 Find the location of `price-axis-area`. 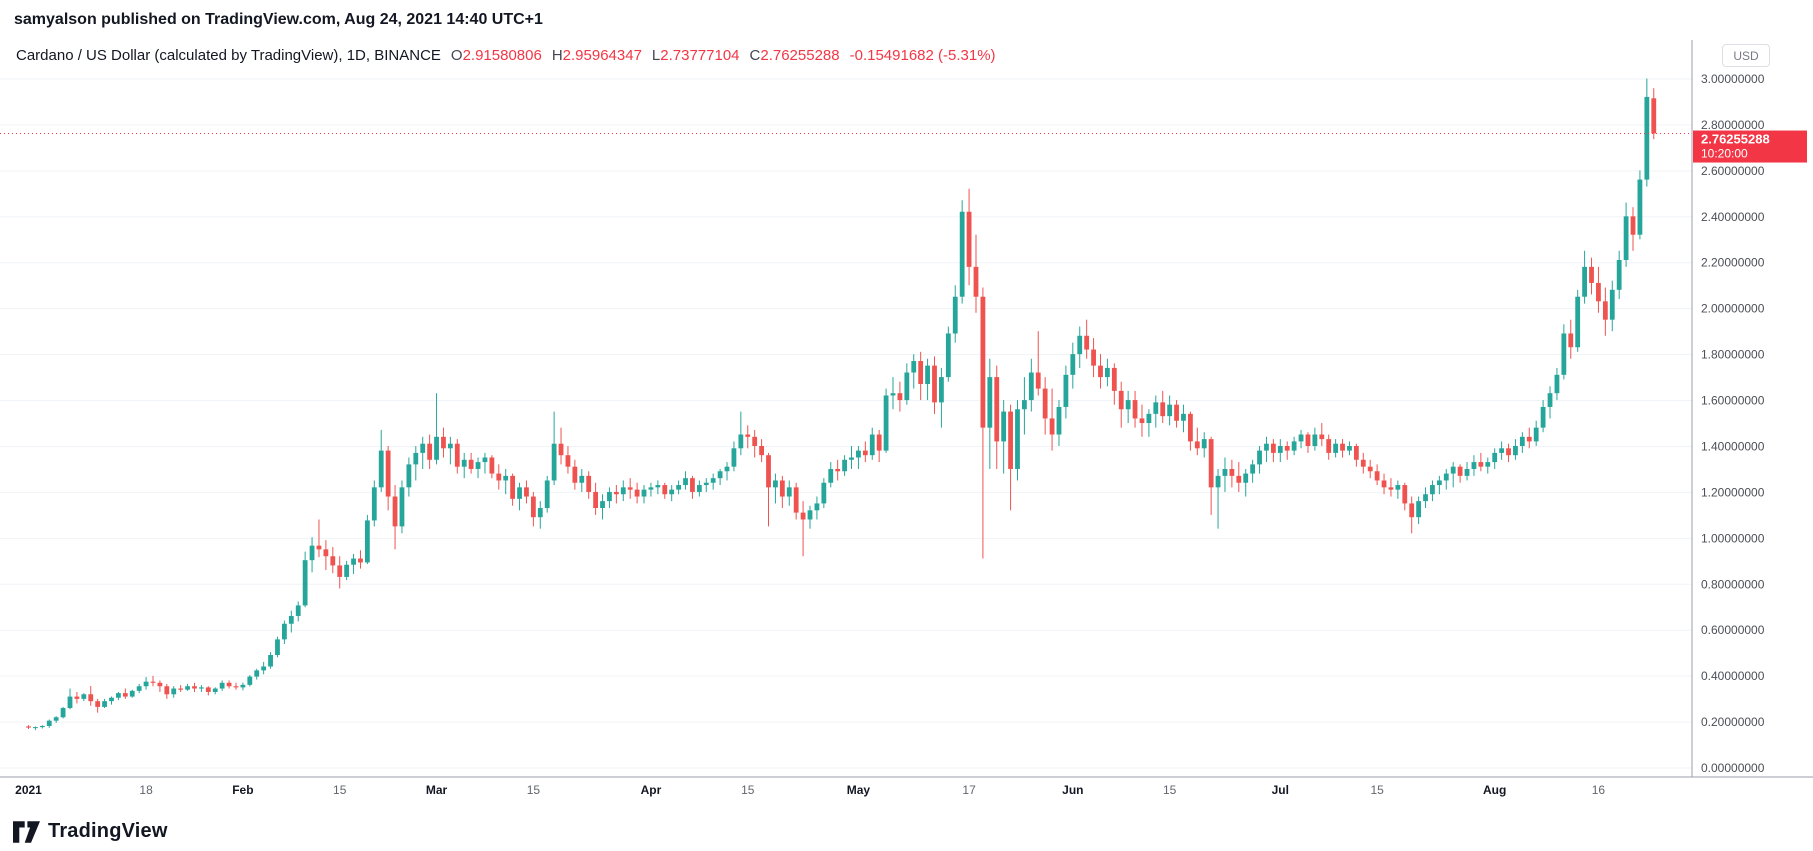

price-axis-area is located at coordinates (1752, 408).